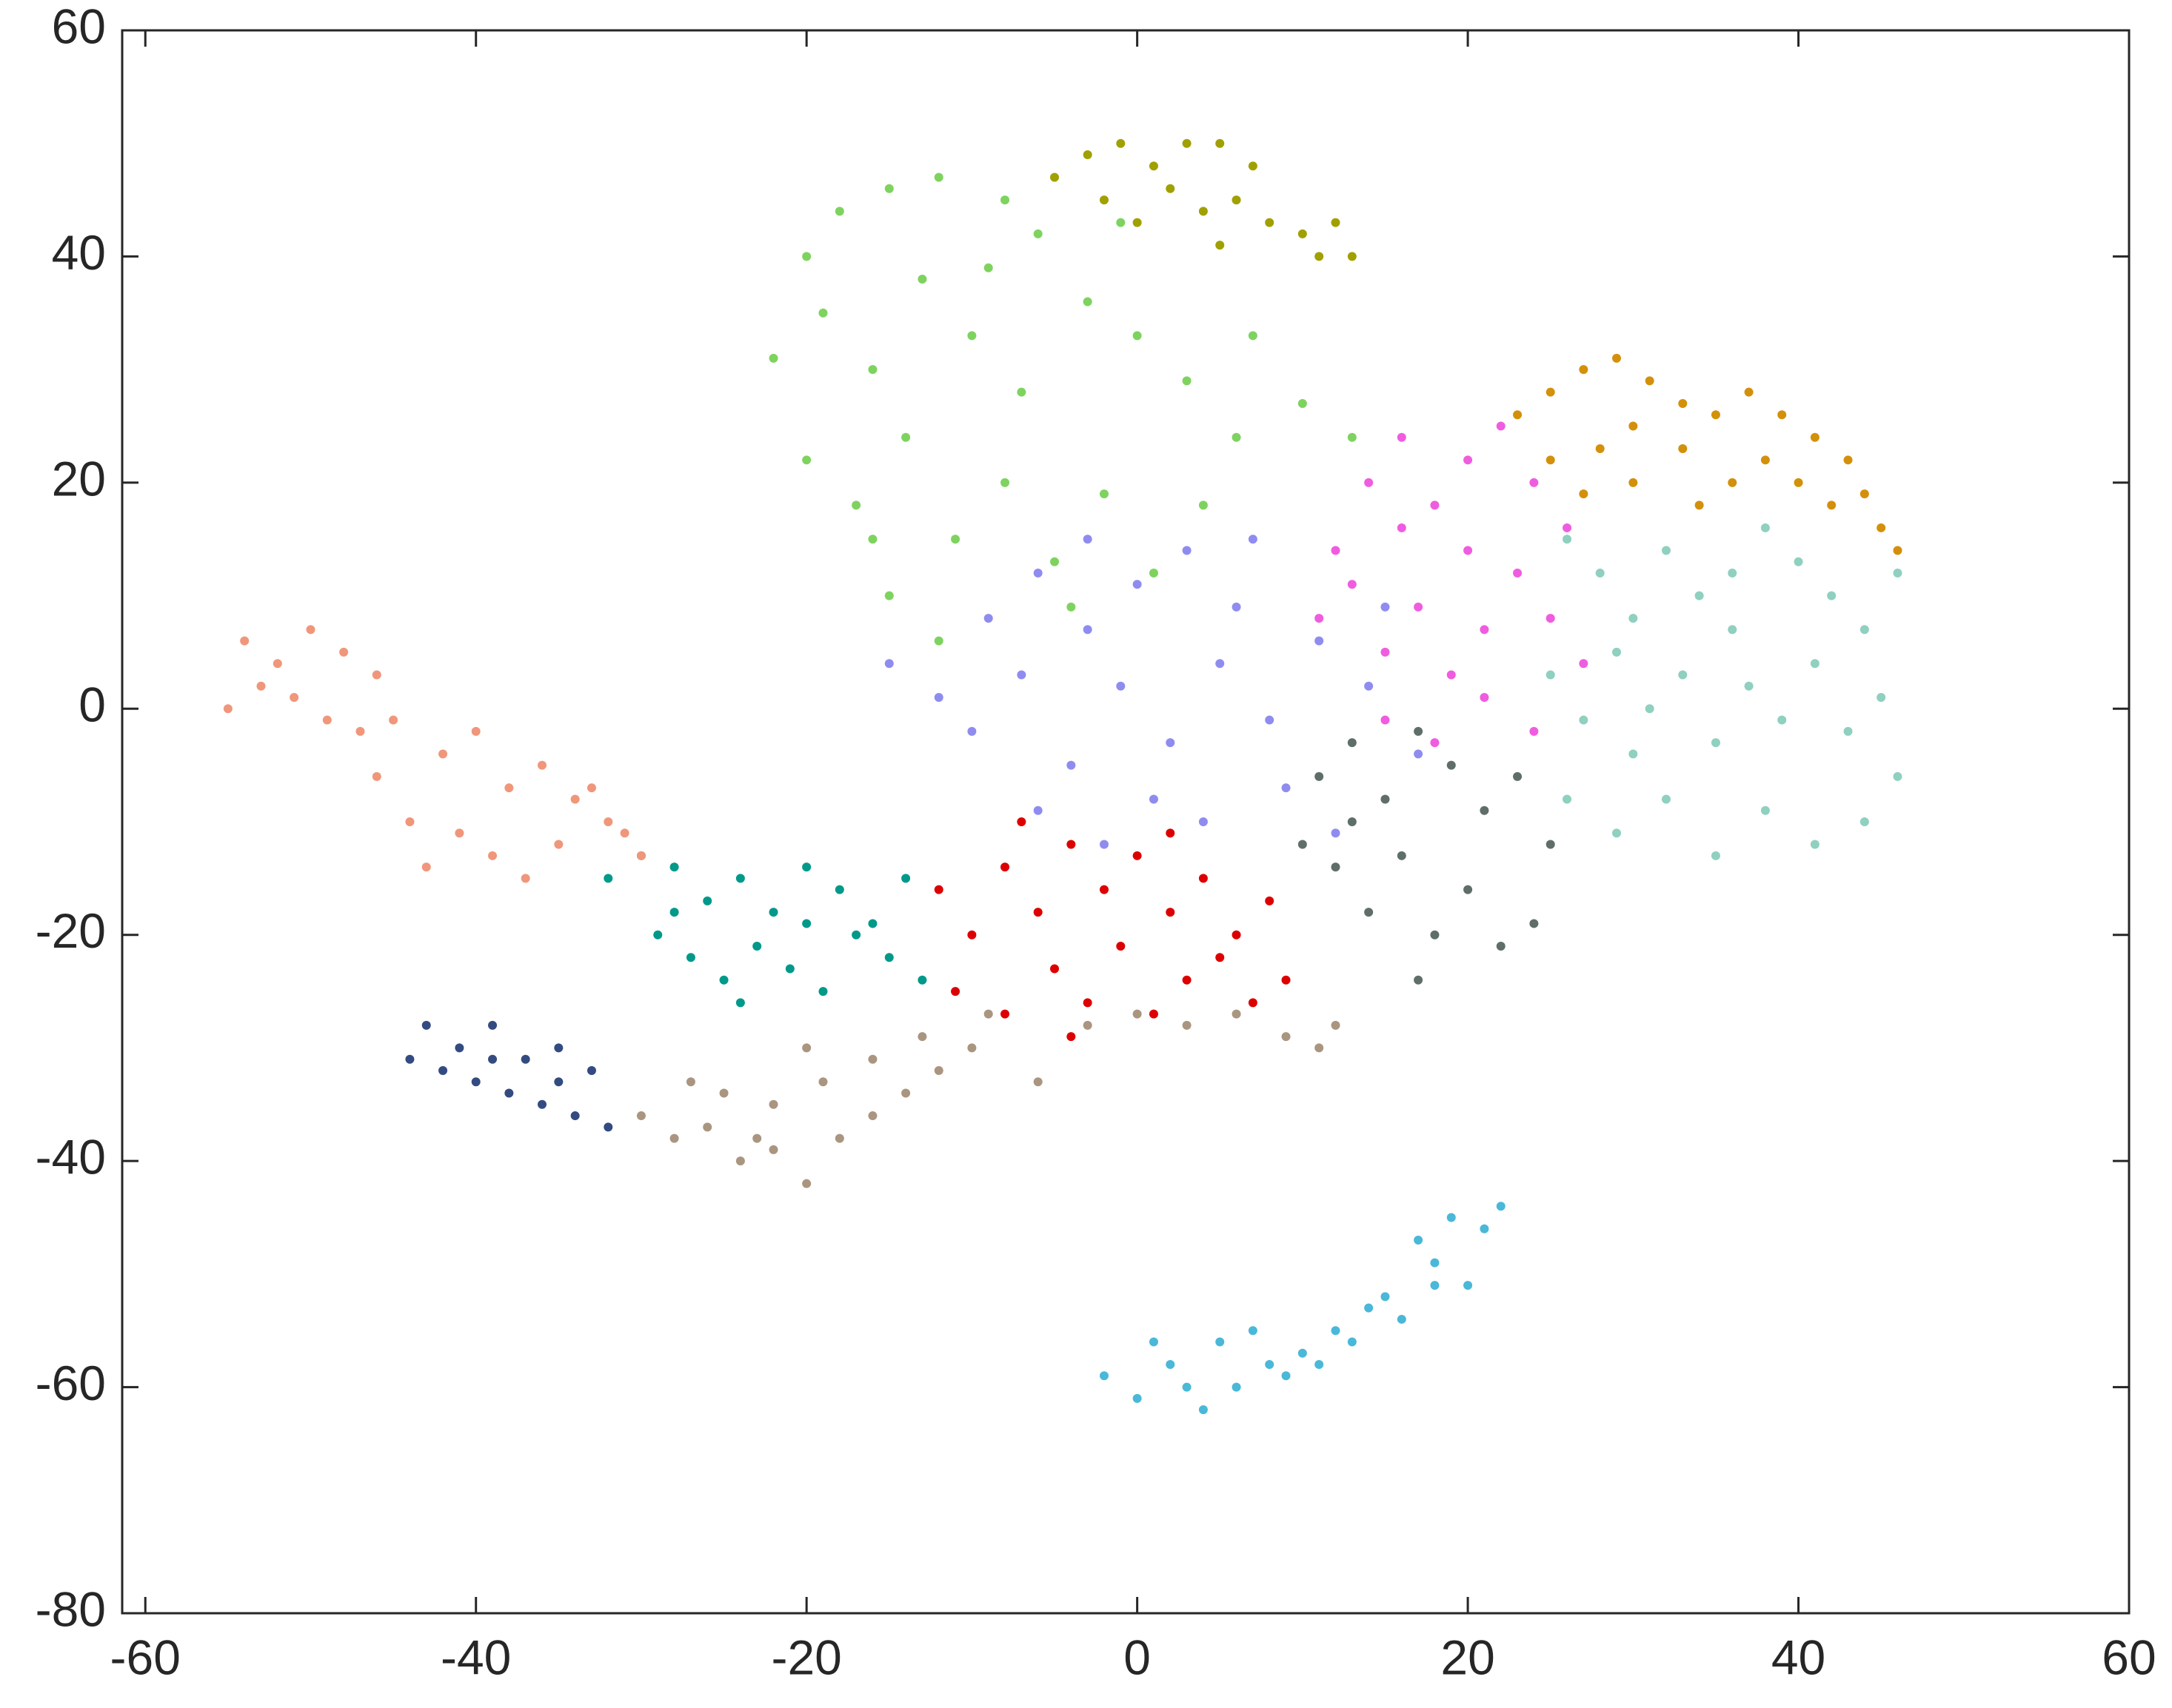 Image resolution: width=2172 pixels, height=1708 pixels. I want to click on x-tick-label: -20, so click(806, 1657).